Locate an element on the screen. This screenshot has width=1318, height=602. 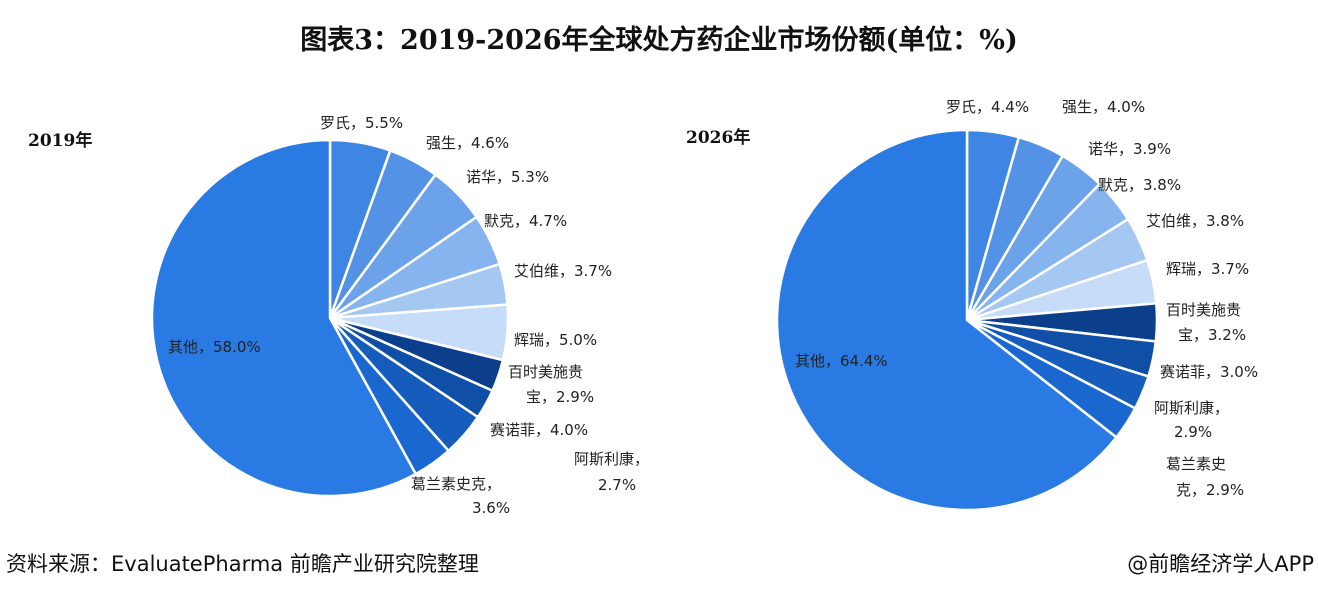
slice-label-葛兰素史克: 葛兰素史克， is located at coordinates (456, 484).